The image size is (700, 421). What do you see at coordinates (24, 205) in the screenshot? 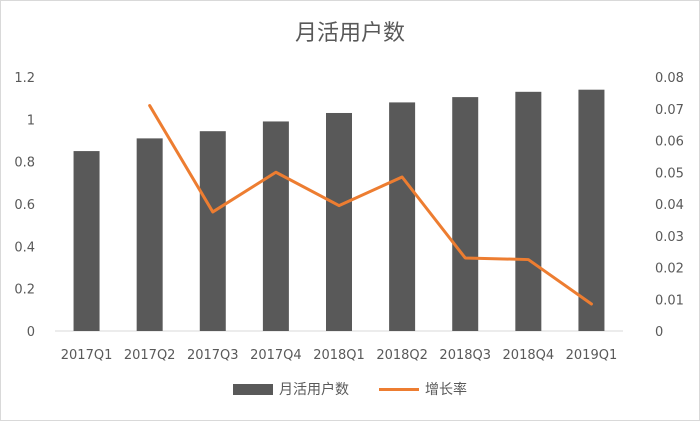
I see `y-left-tick-label: 0.6` at bounding box center [24, 205].